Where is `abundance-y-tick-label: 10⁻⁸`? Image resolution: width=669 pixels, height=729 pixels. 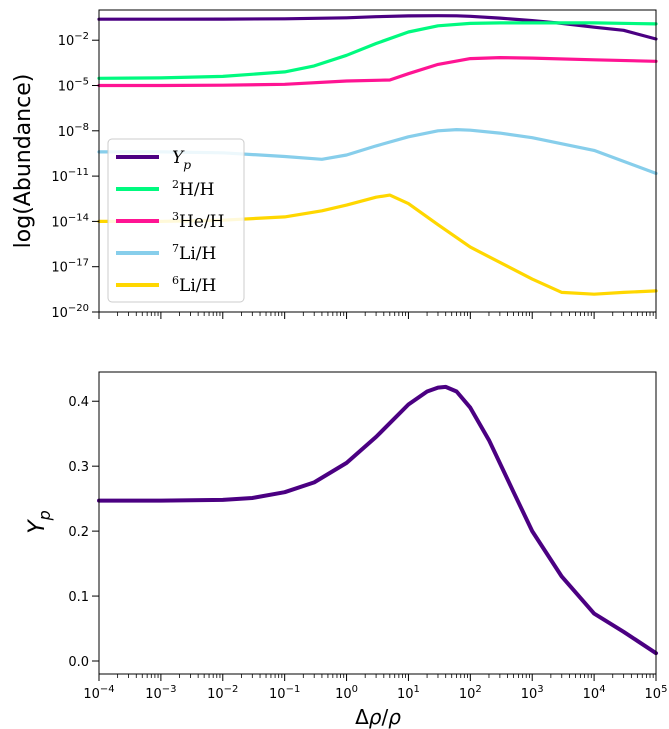 abundance-y-tick-label: 10⁻⁸ is located at coordinates (73, 131).